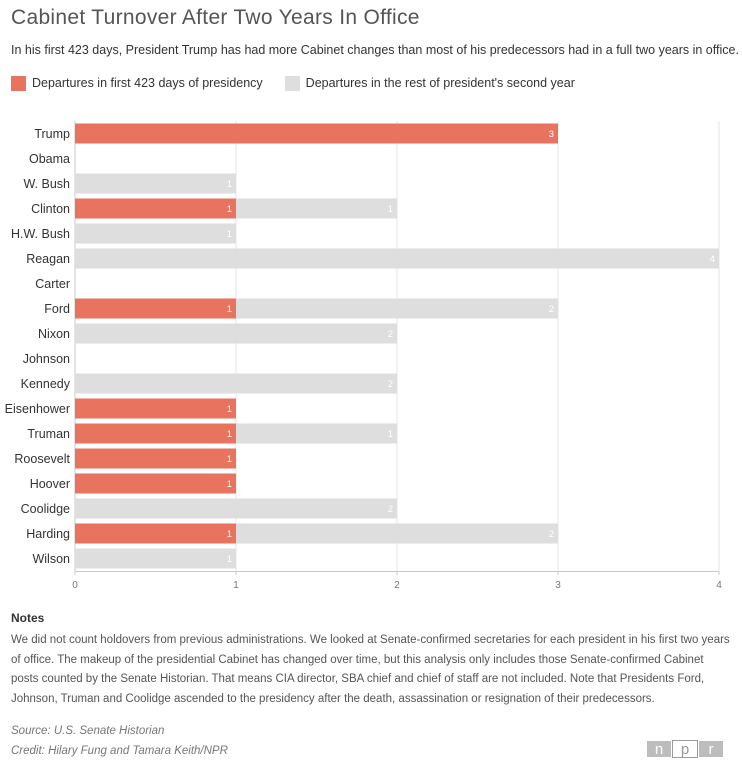  I want to click on category-label: Reagan, so click(48, 259).